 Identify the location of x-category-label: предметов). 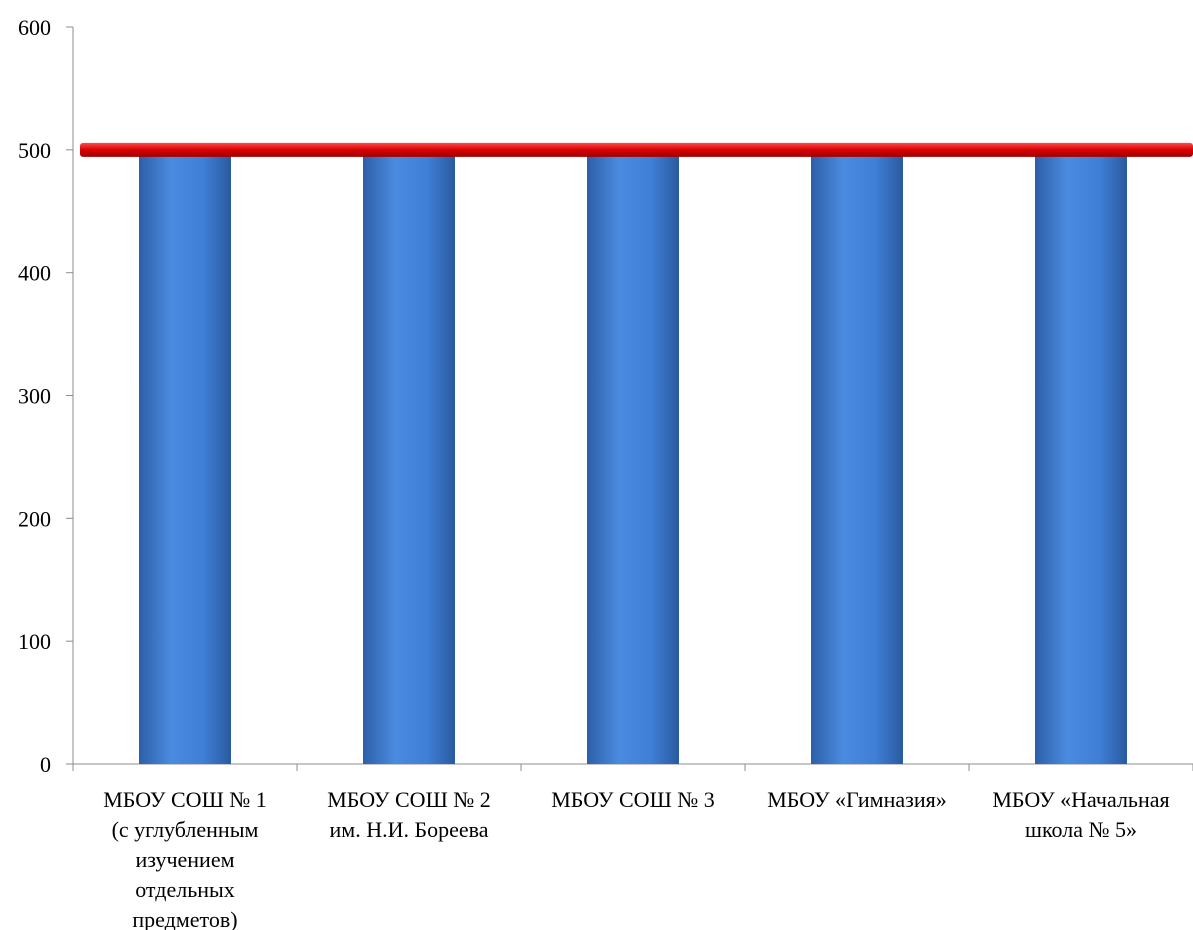
(184, 918).